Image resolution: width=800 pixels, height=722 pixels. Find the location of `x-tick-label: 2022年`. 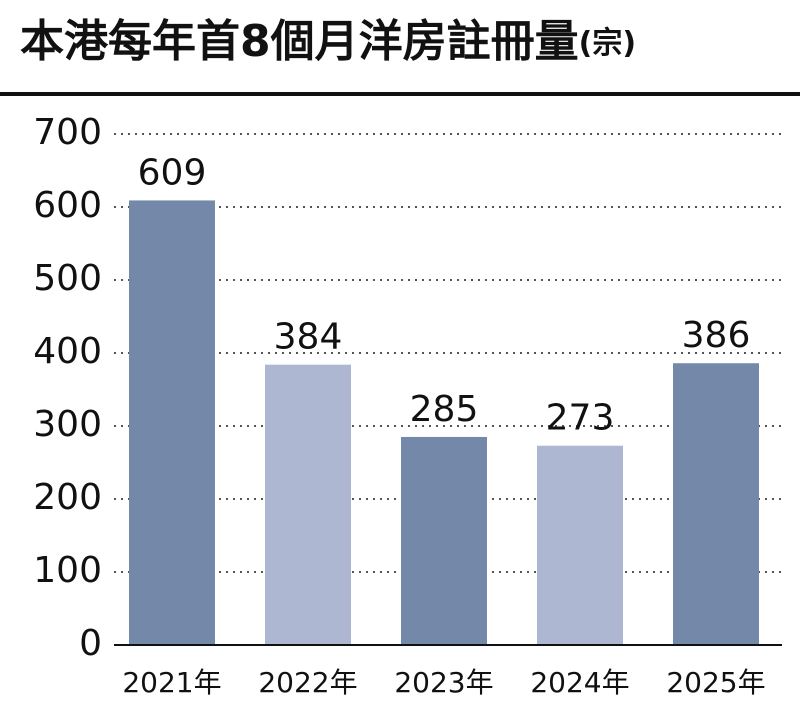

x-tick-label: 2022年 is located at coordinates (307, 682).